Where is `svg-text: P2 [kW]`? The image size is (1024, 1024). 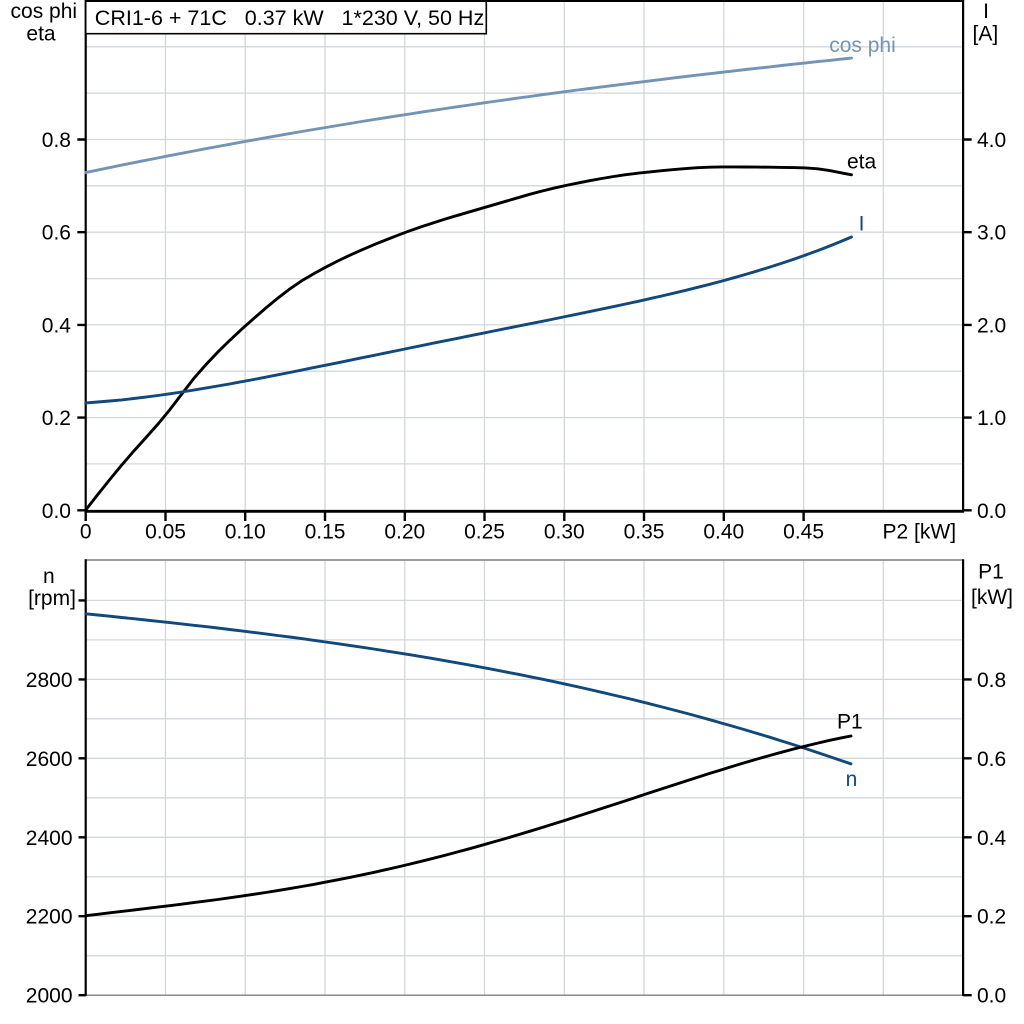 svg-text: P2 [kW] is located at coordinates (920, 531).